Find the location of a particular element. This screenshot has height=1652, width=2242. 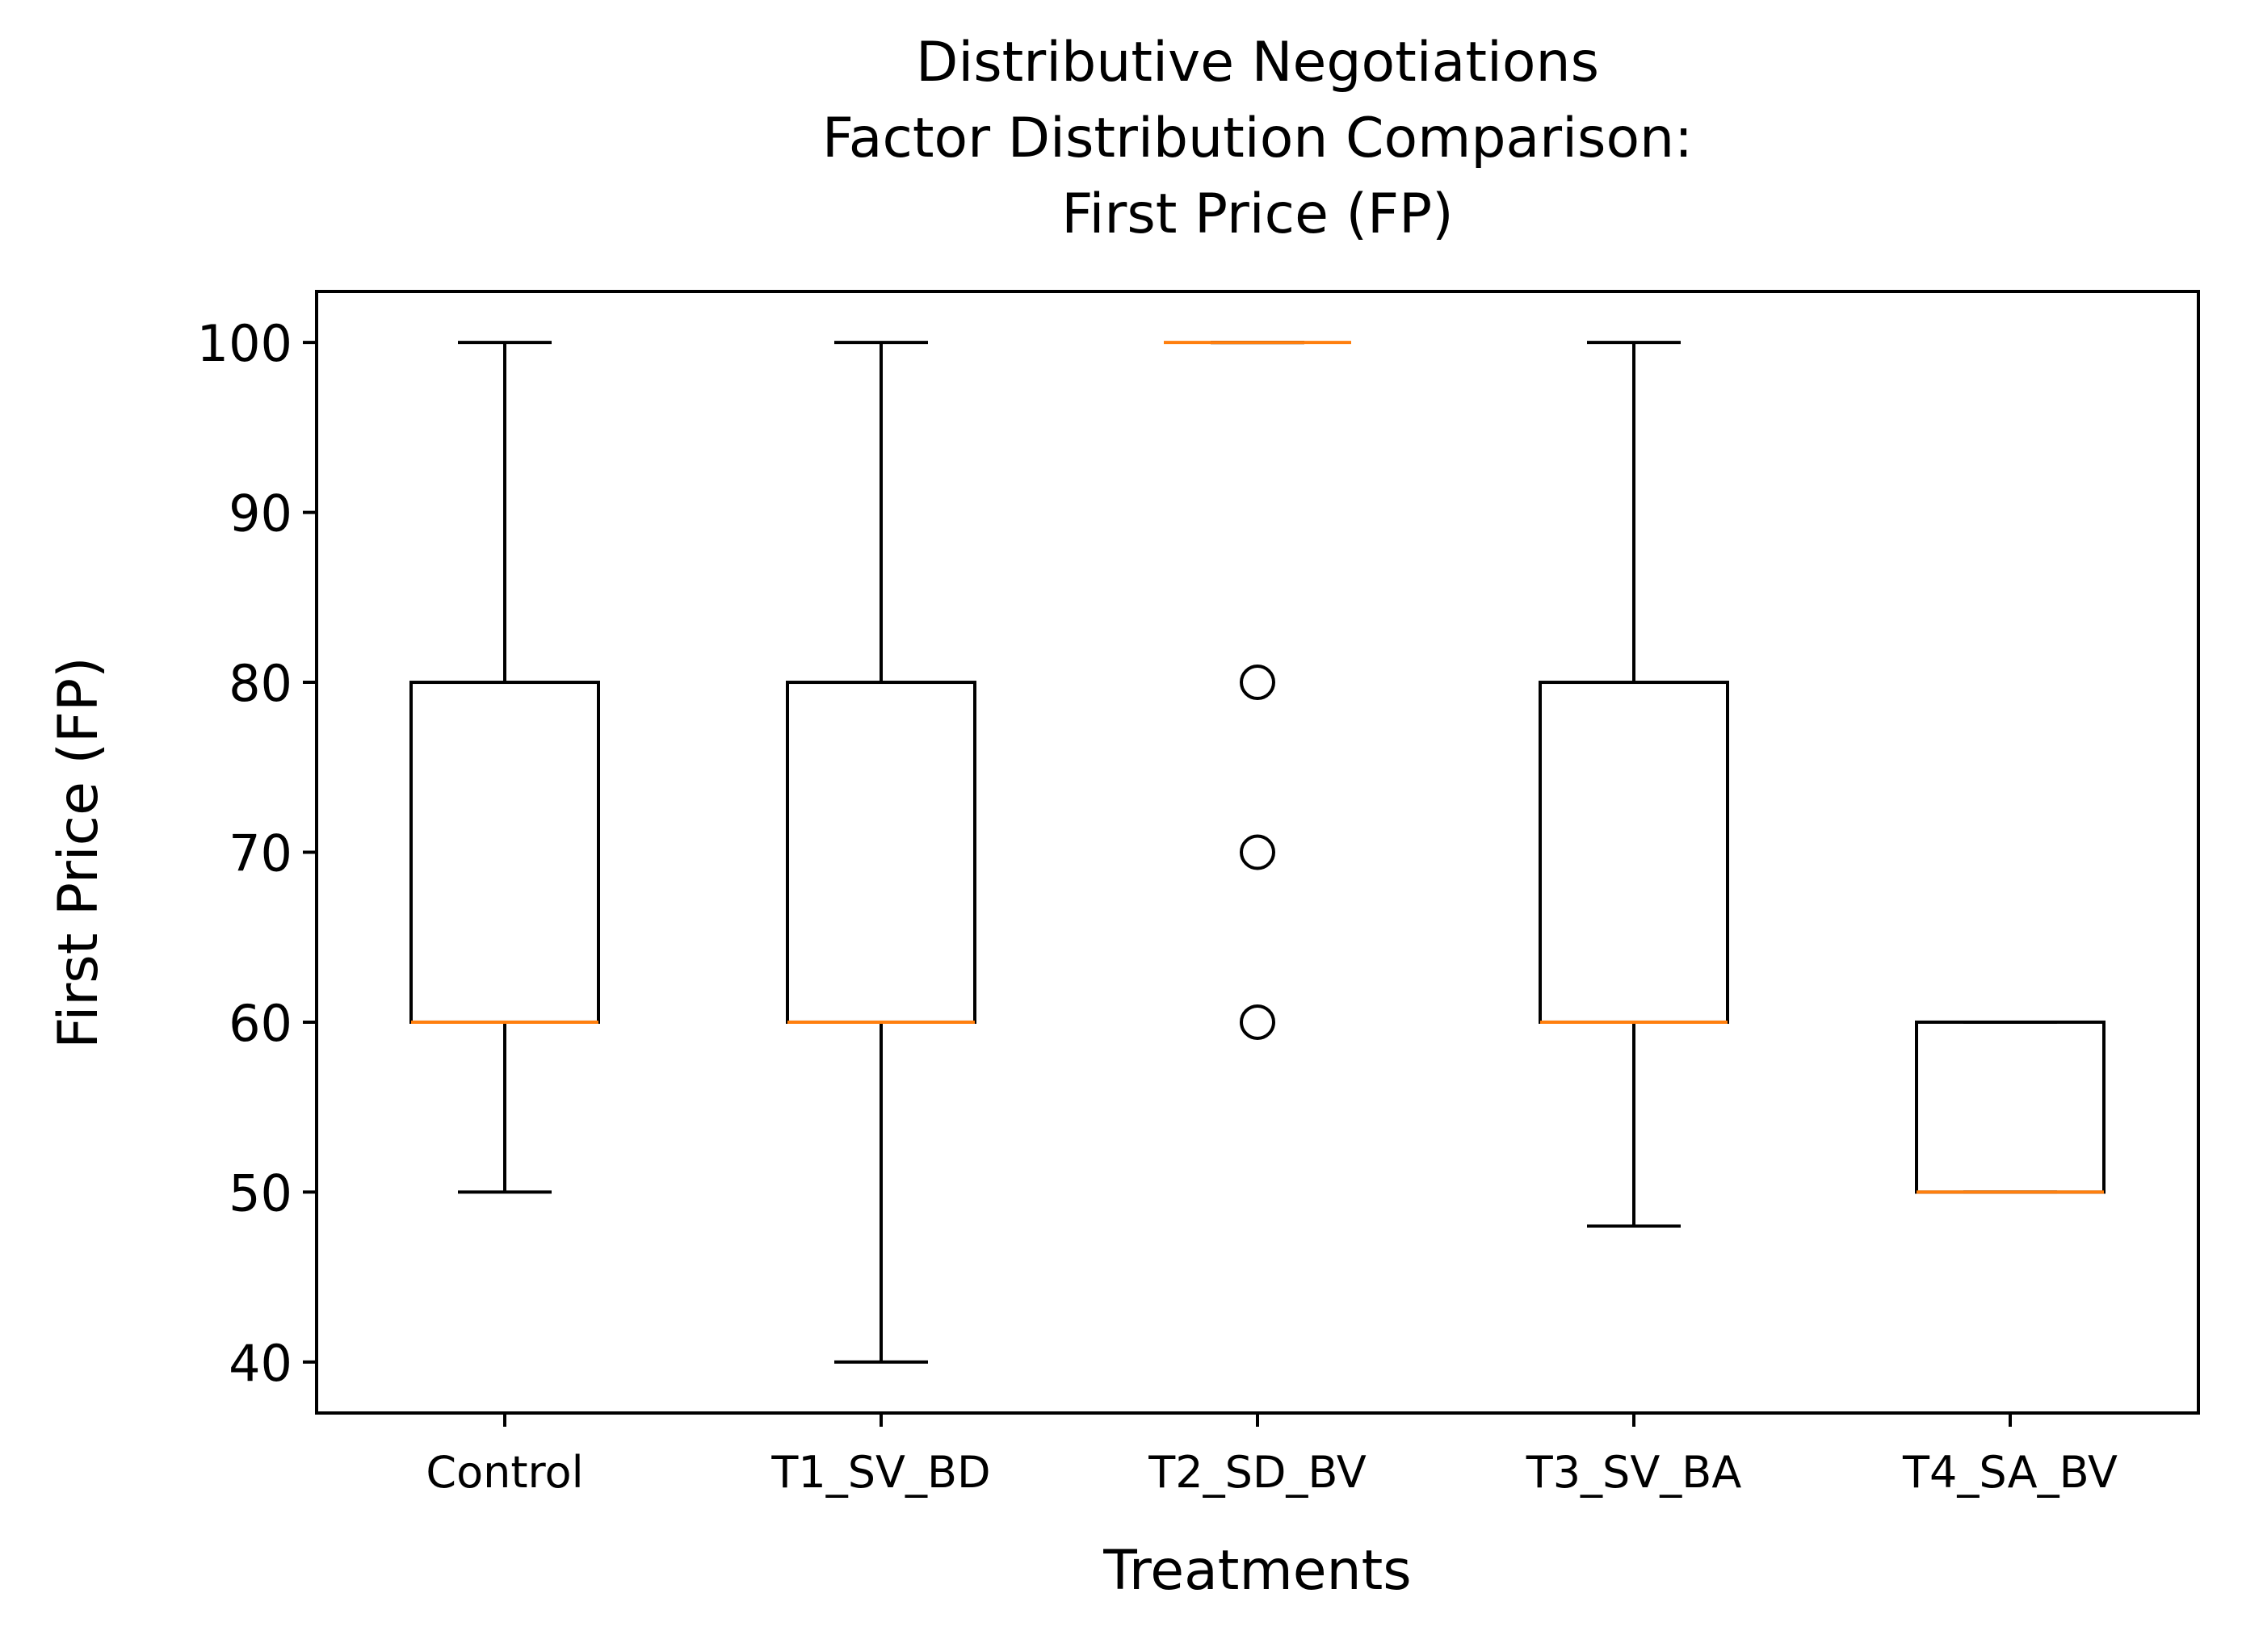

x-tick-label: T3_SV_BA is located at coordinates (1634, 1472).